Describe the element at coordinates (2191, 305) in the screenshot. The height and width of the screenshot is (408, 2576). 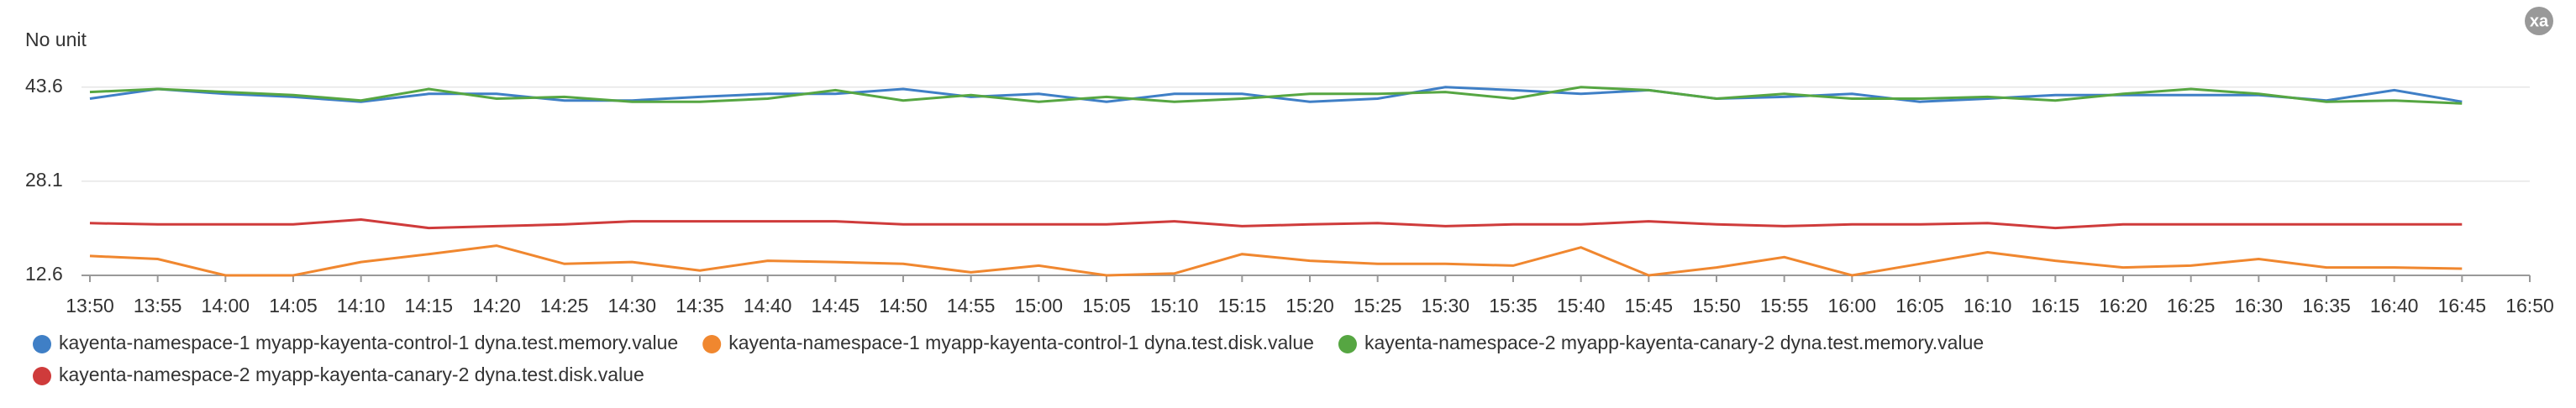
I see `x-tick-label: 16:25` at that location.